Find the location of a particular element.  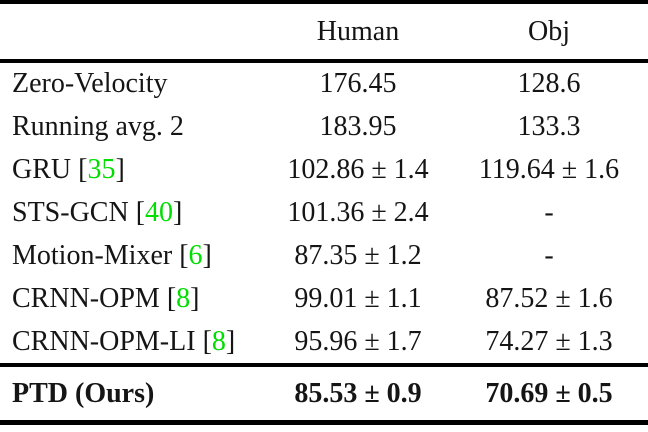

method-label: Zero-Velocity is located at coordinates (90, 84).